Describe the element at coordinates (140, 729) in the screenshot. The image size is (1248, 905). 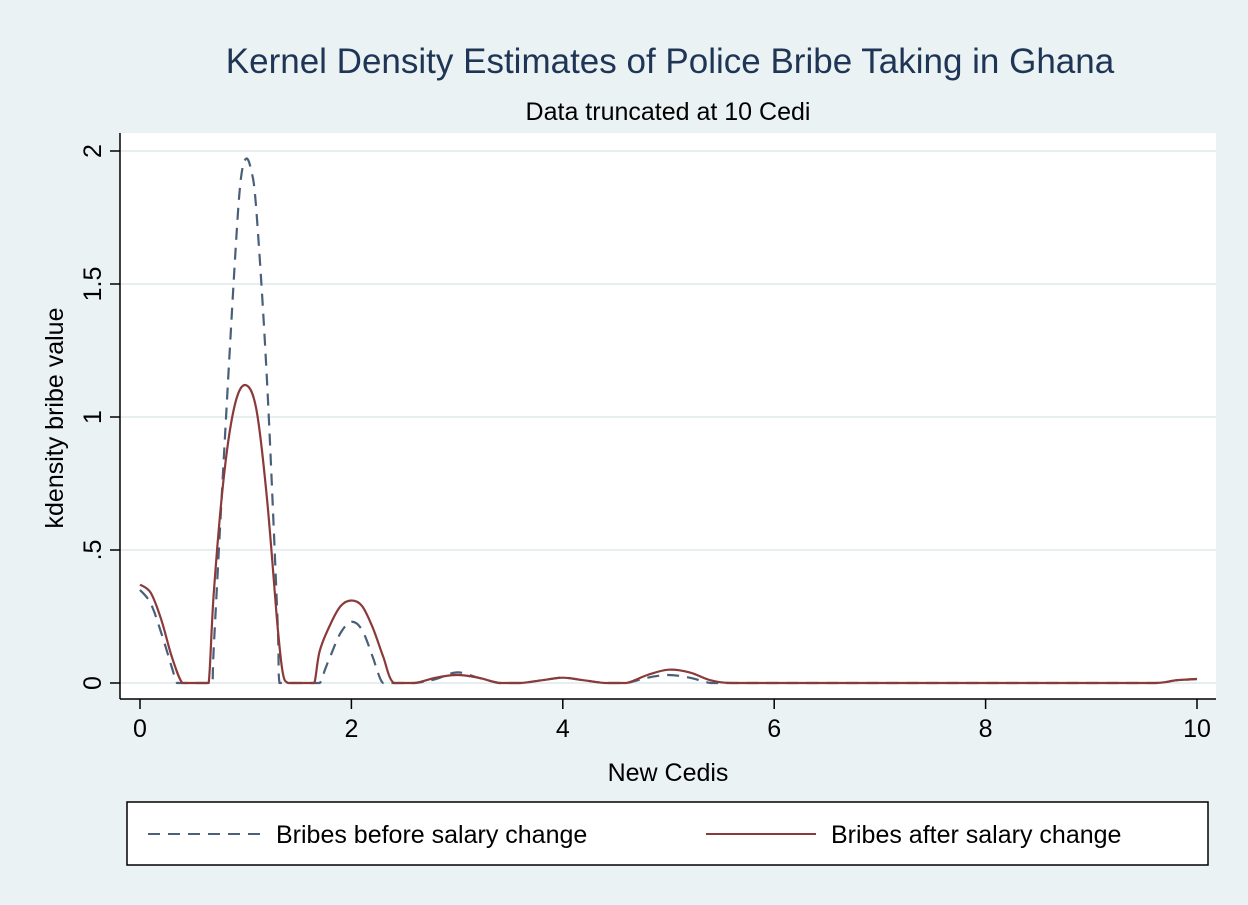
I see `x-tick-label: 0` at that location.